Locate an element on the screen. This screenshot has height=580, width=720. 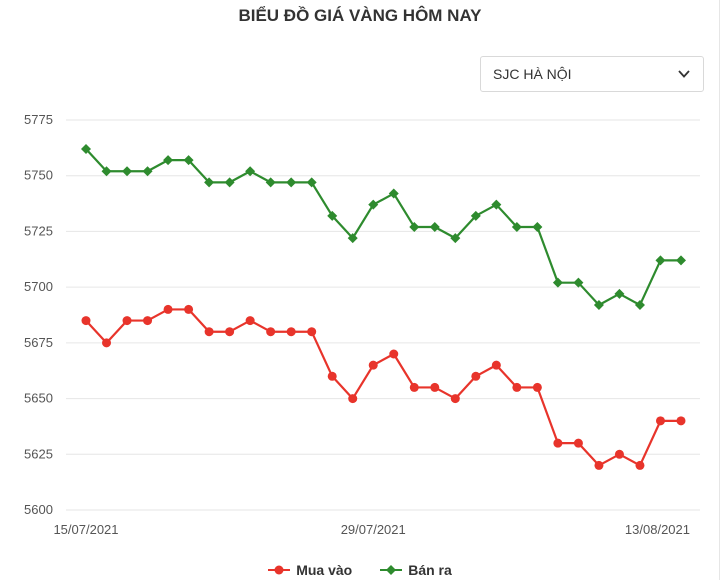
location-select-value: SJC HÀ NỘI is located at coordinates (532, 74).